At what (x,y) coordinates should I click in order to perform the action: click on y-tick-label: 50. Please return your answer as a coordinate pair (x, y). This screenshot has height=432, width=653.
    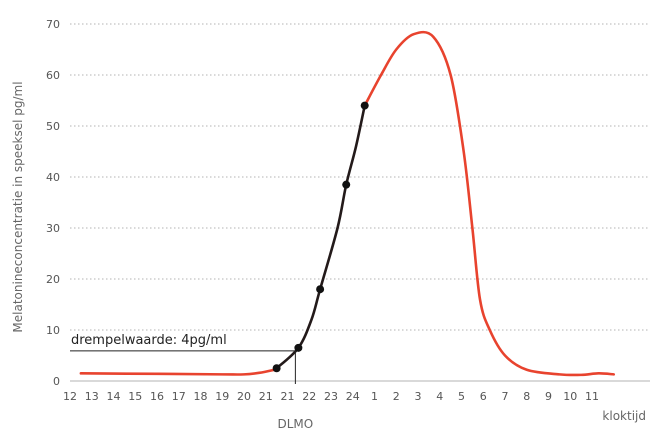
    Looking at the image, I should click on (53, 126).